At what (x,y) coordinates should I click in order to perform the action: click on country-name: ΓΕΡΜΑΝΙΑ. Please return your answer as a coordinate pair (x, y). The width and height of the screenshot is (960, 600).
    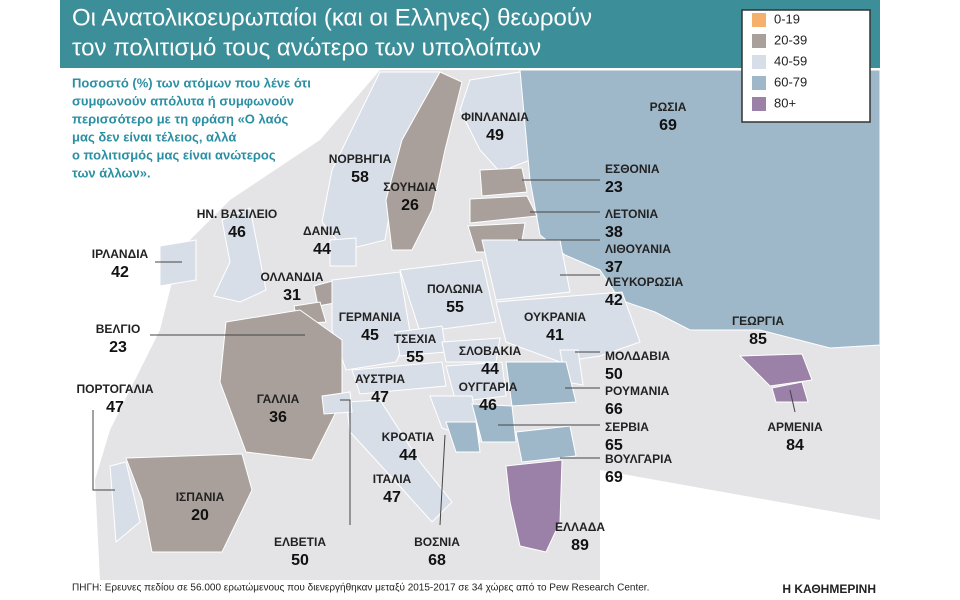
    Looking at the image, I should click on (370, 317).